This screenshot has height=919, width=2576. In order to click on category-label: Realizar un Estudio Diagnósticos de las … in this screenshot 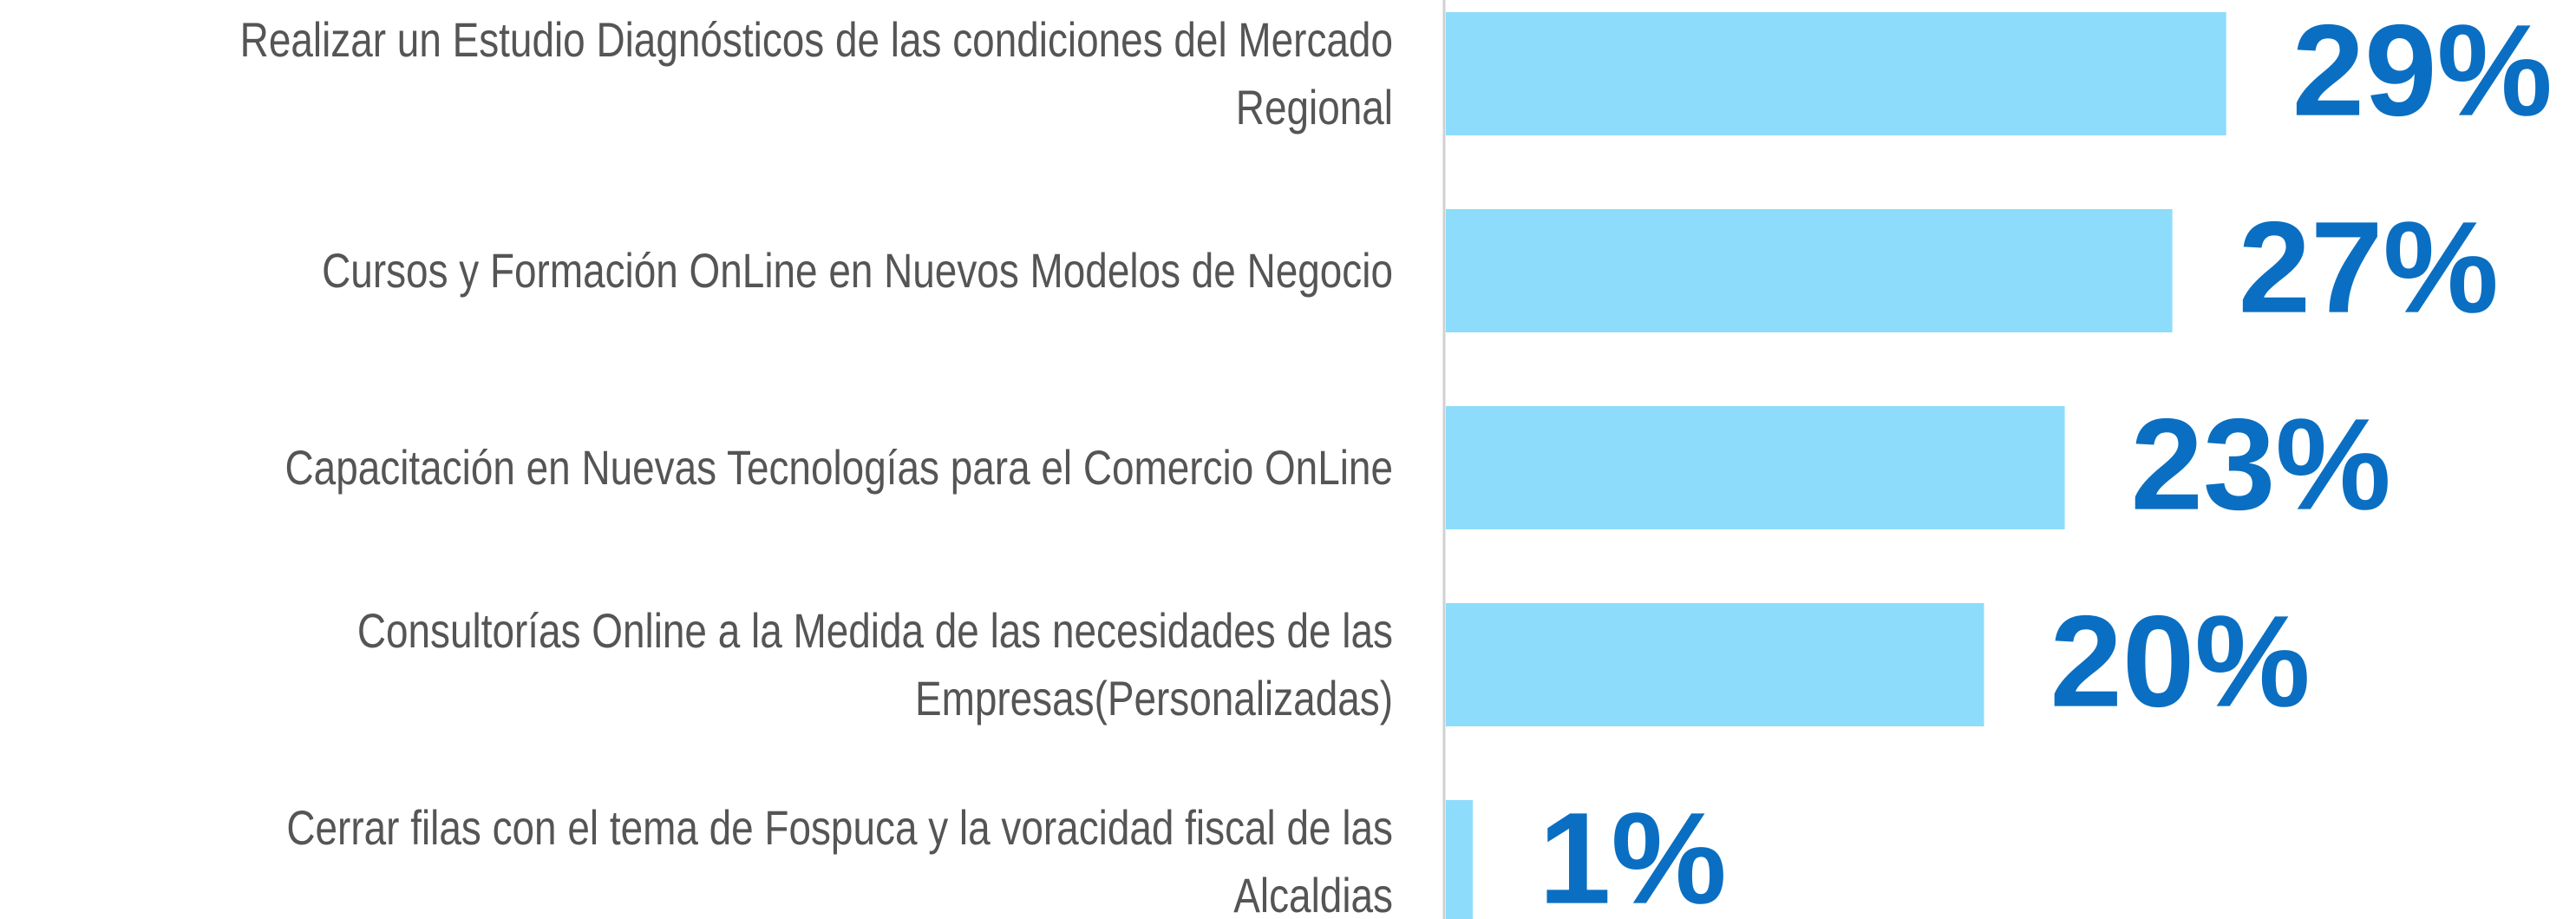, I will do `click(816, 74)`.